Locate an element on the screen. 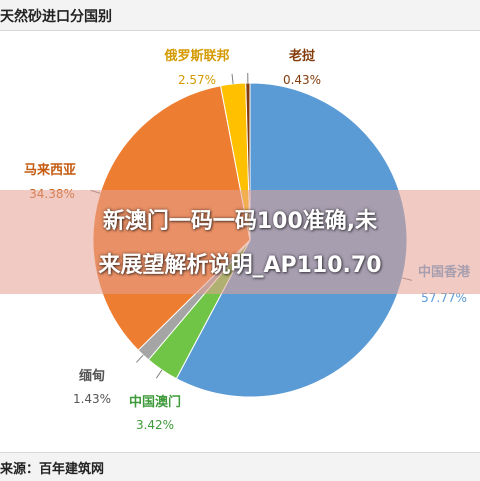 The width and height of the screenshot is (480, 481). slice-name-label: 老挝 is located at coordinates (302, 56).